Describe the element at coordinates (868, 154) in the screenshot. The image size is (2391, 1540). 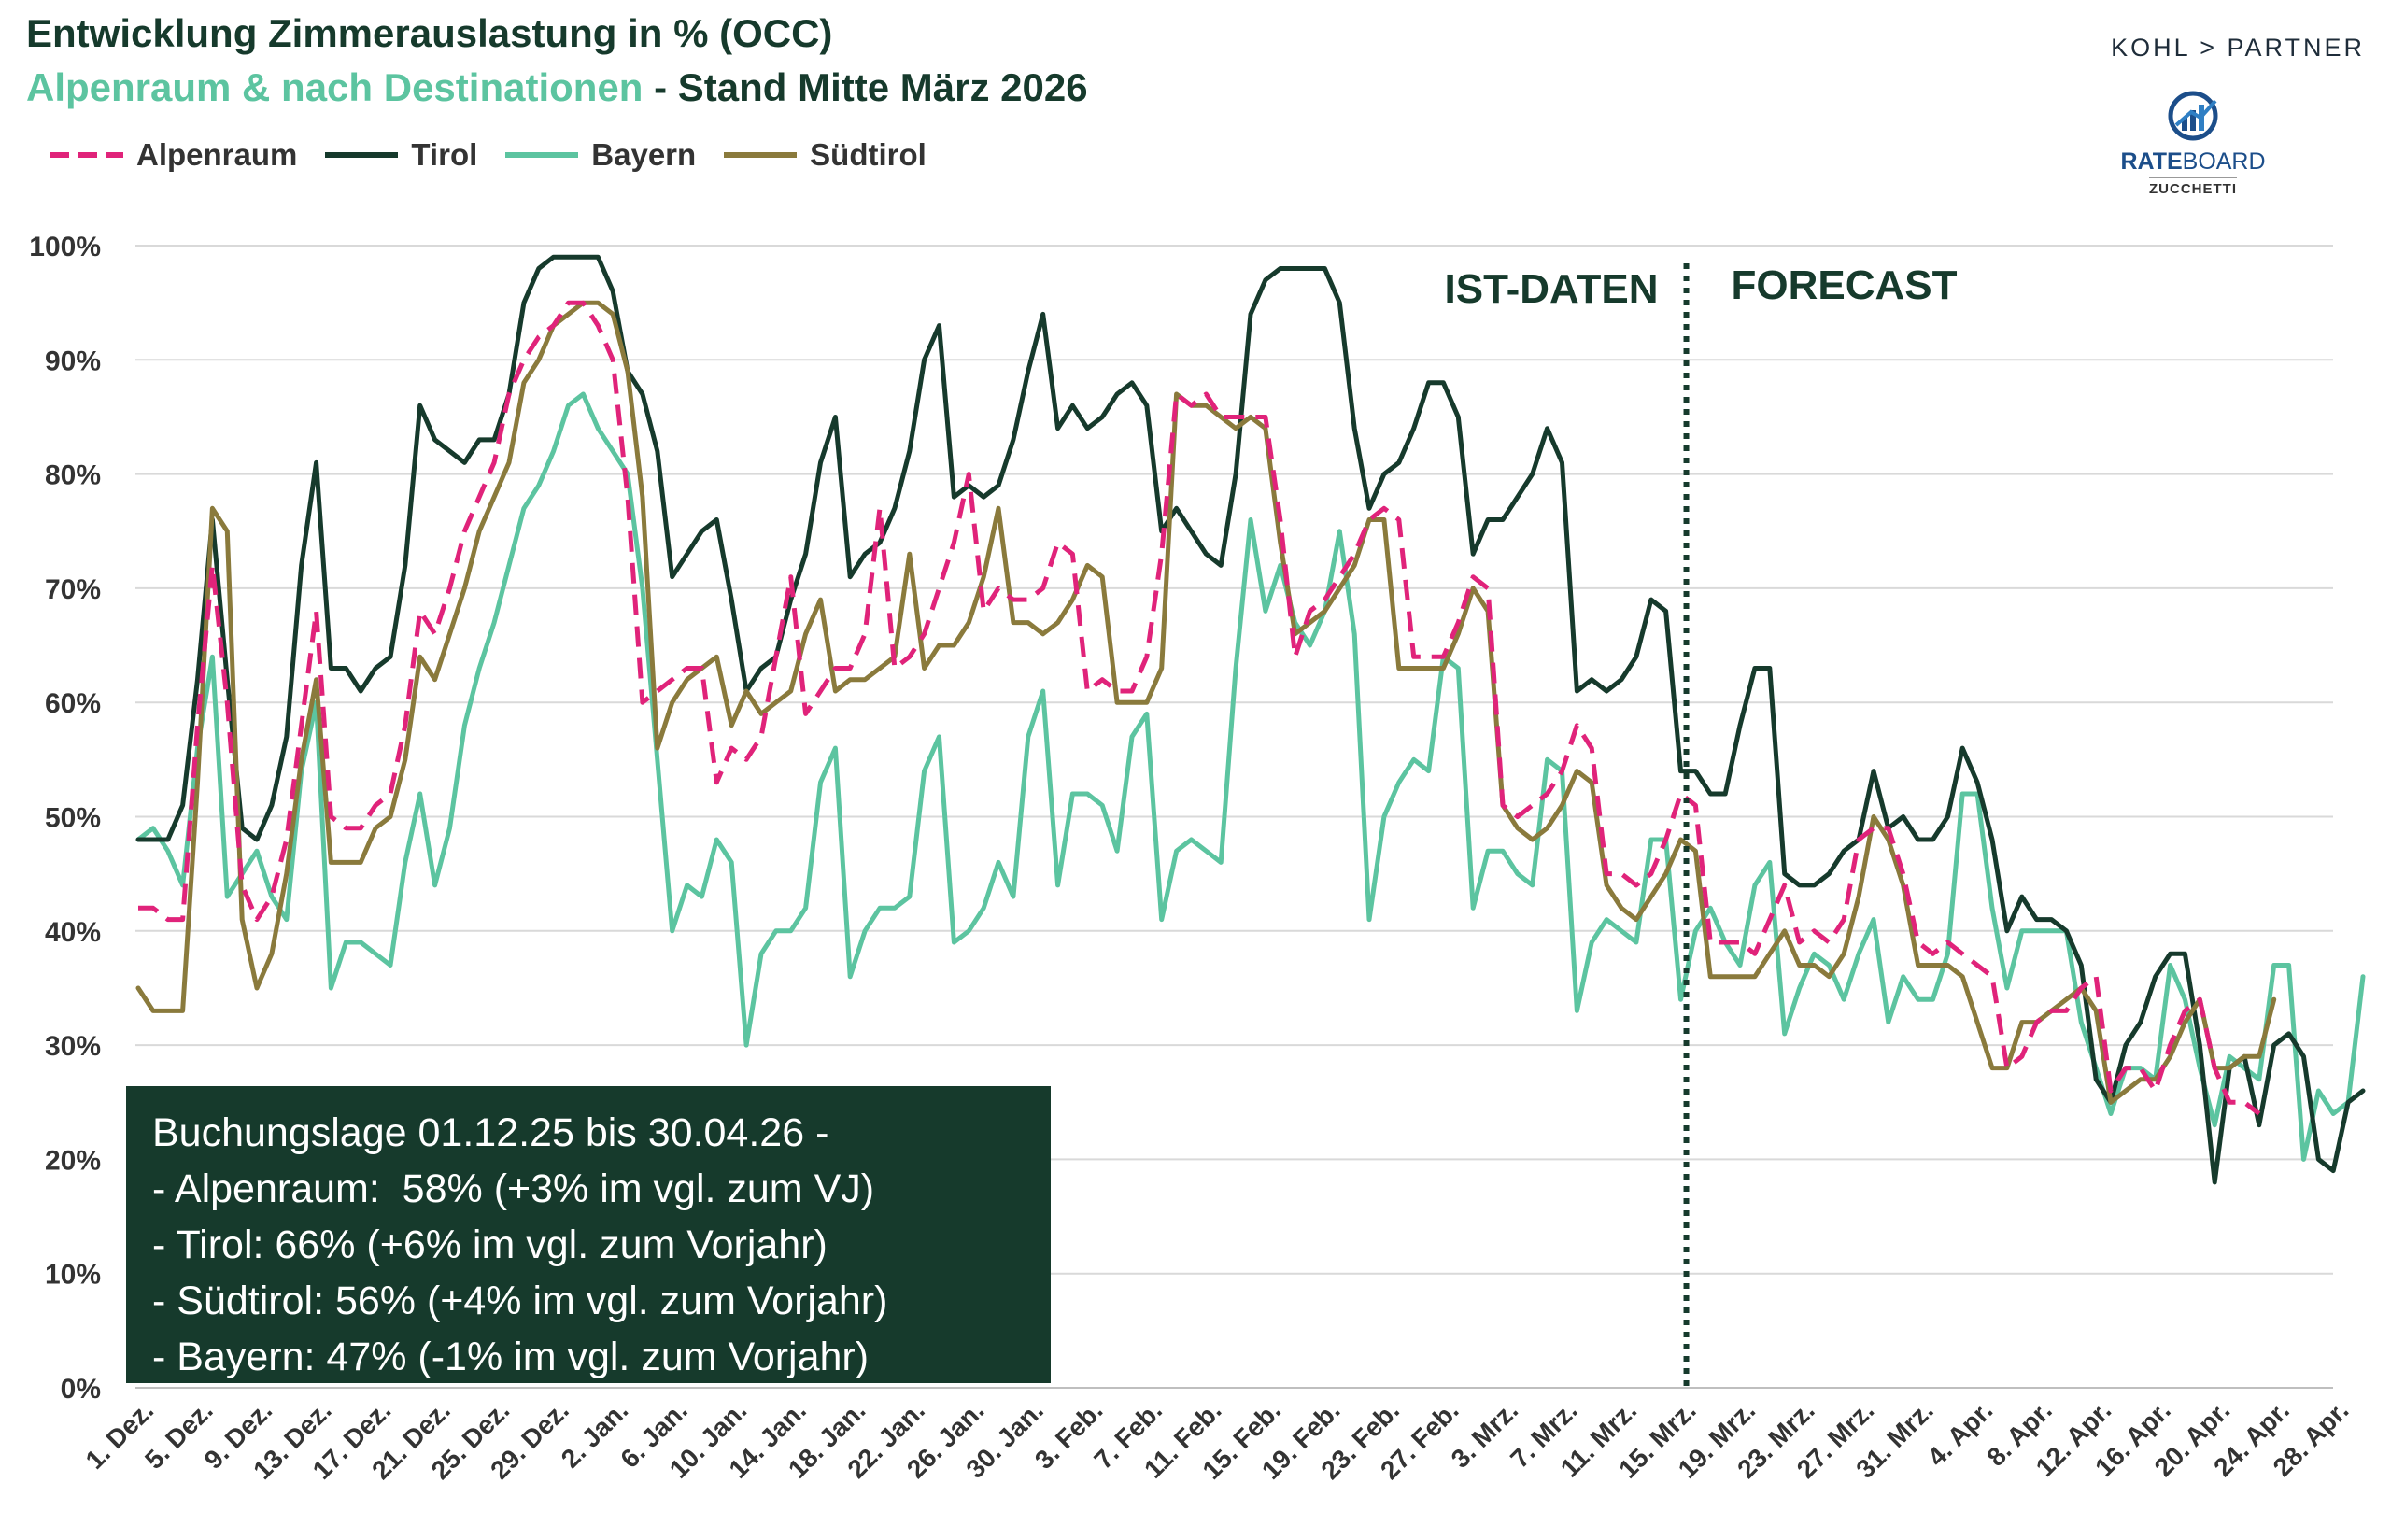
I see `legend-label: Südtirol` at that location.